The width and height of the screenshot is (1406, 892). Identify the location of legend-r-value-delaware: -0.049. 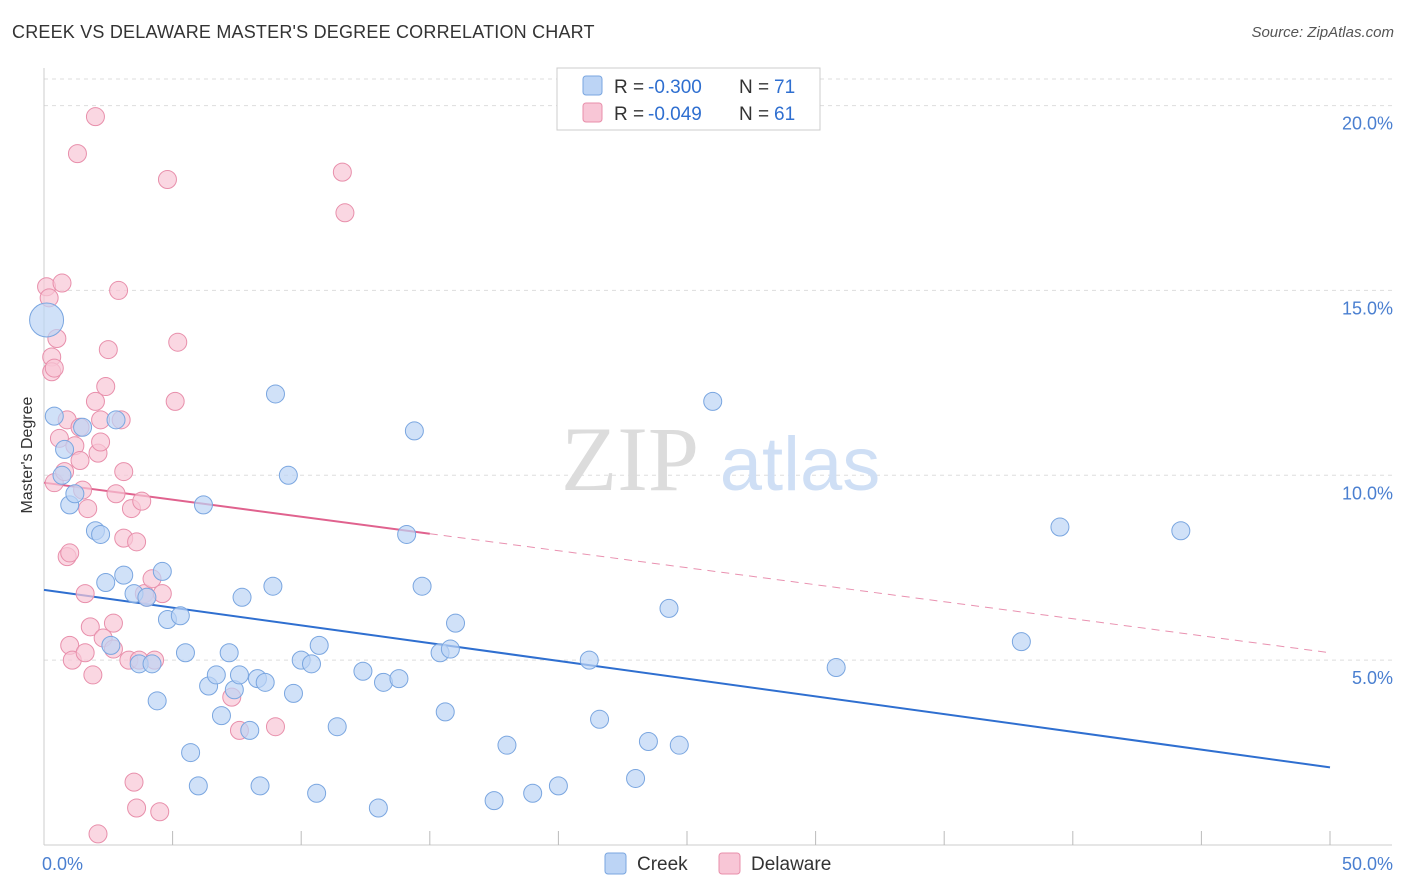
(675, 114).